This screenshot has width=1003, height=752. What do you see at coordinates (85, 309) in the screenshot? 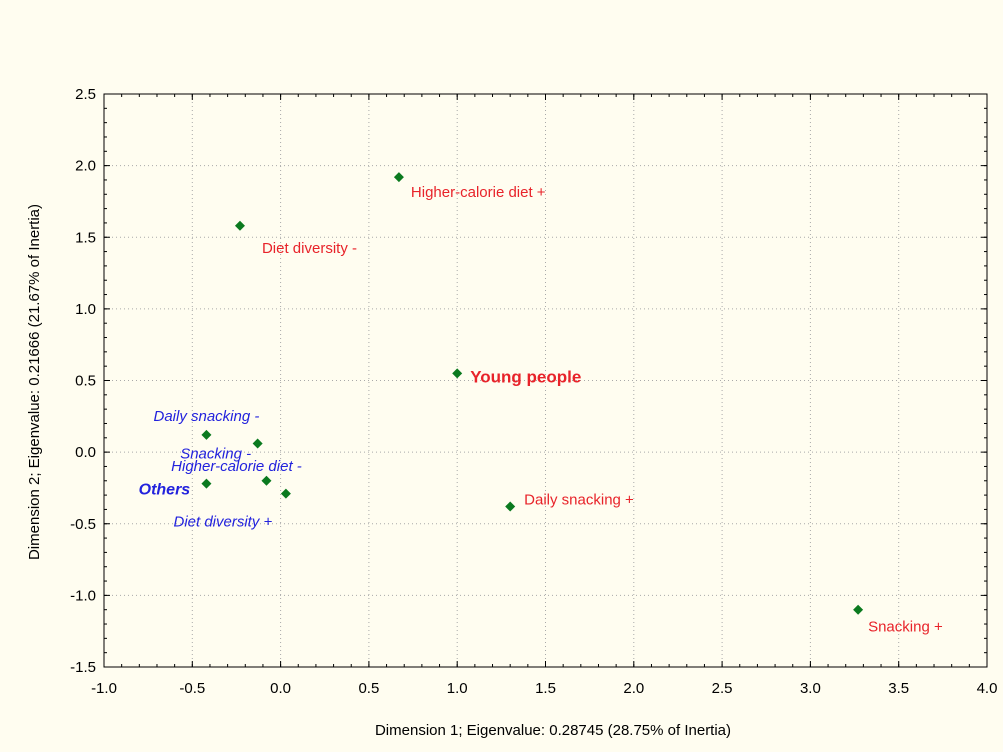
I see `y-tick-label: 1.0` at bounding box center [85, 309].